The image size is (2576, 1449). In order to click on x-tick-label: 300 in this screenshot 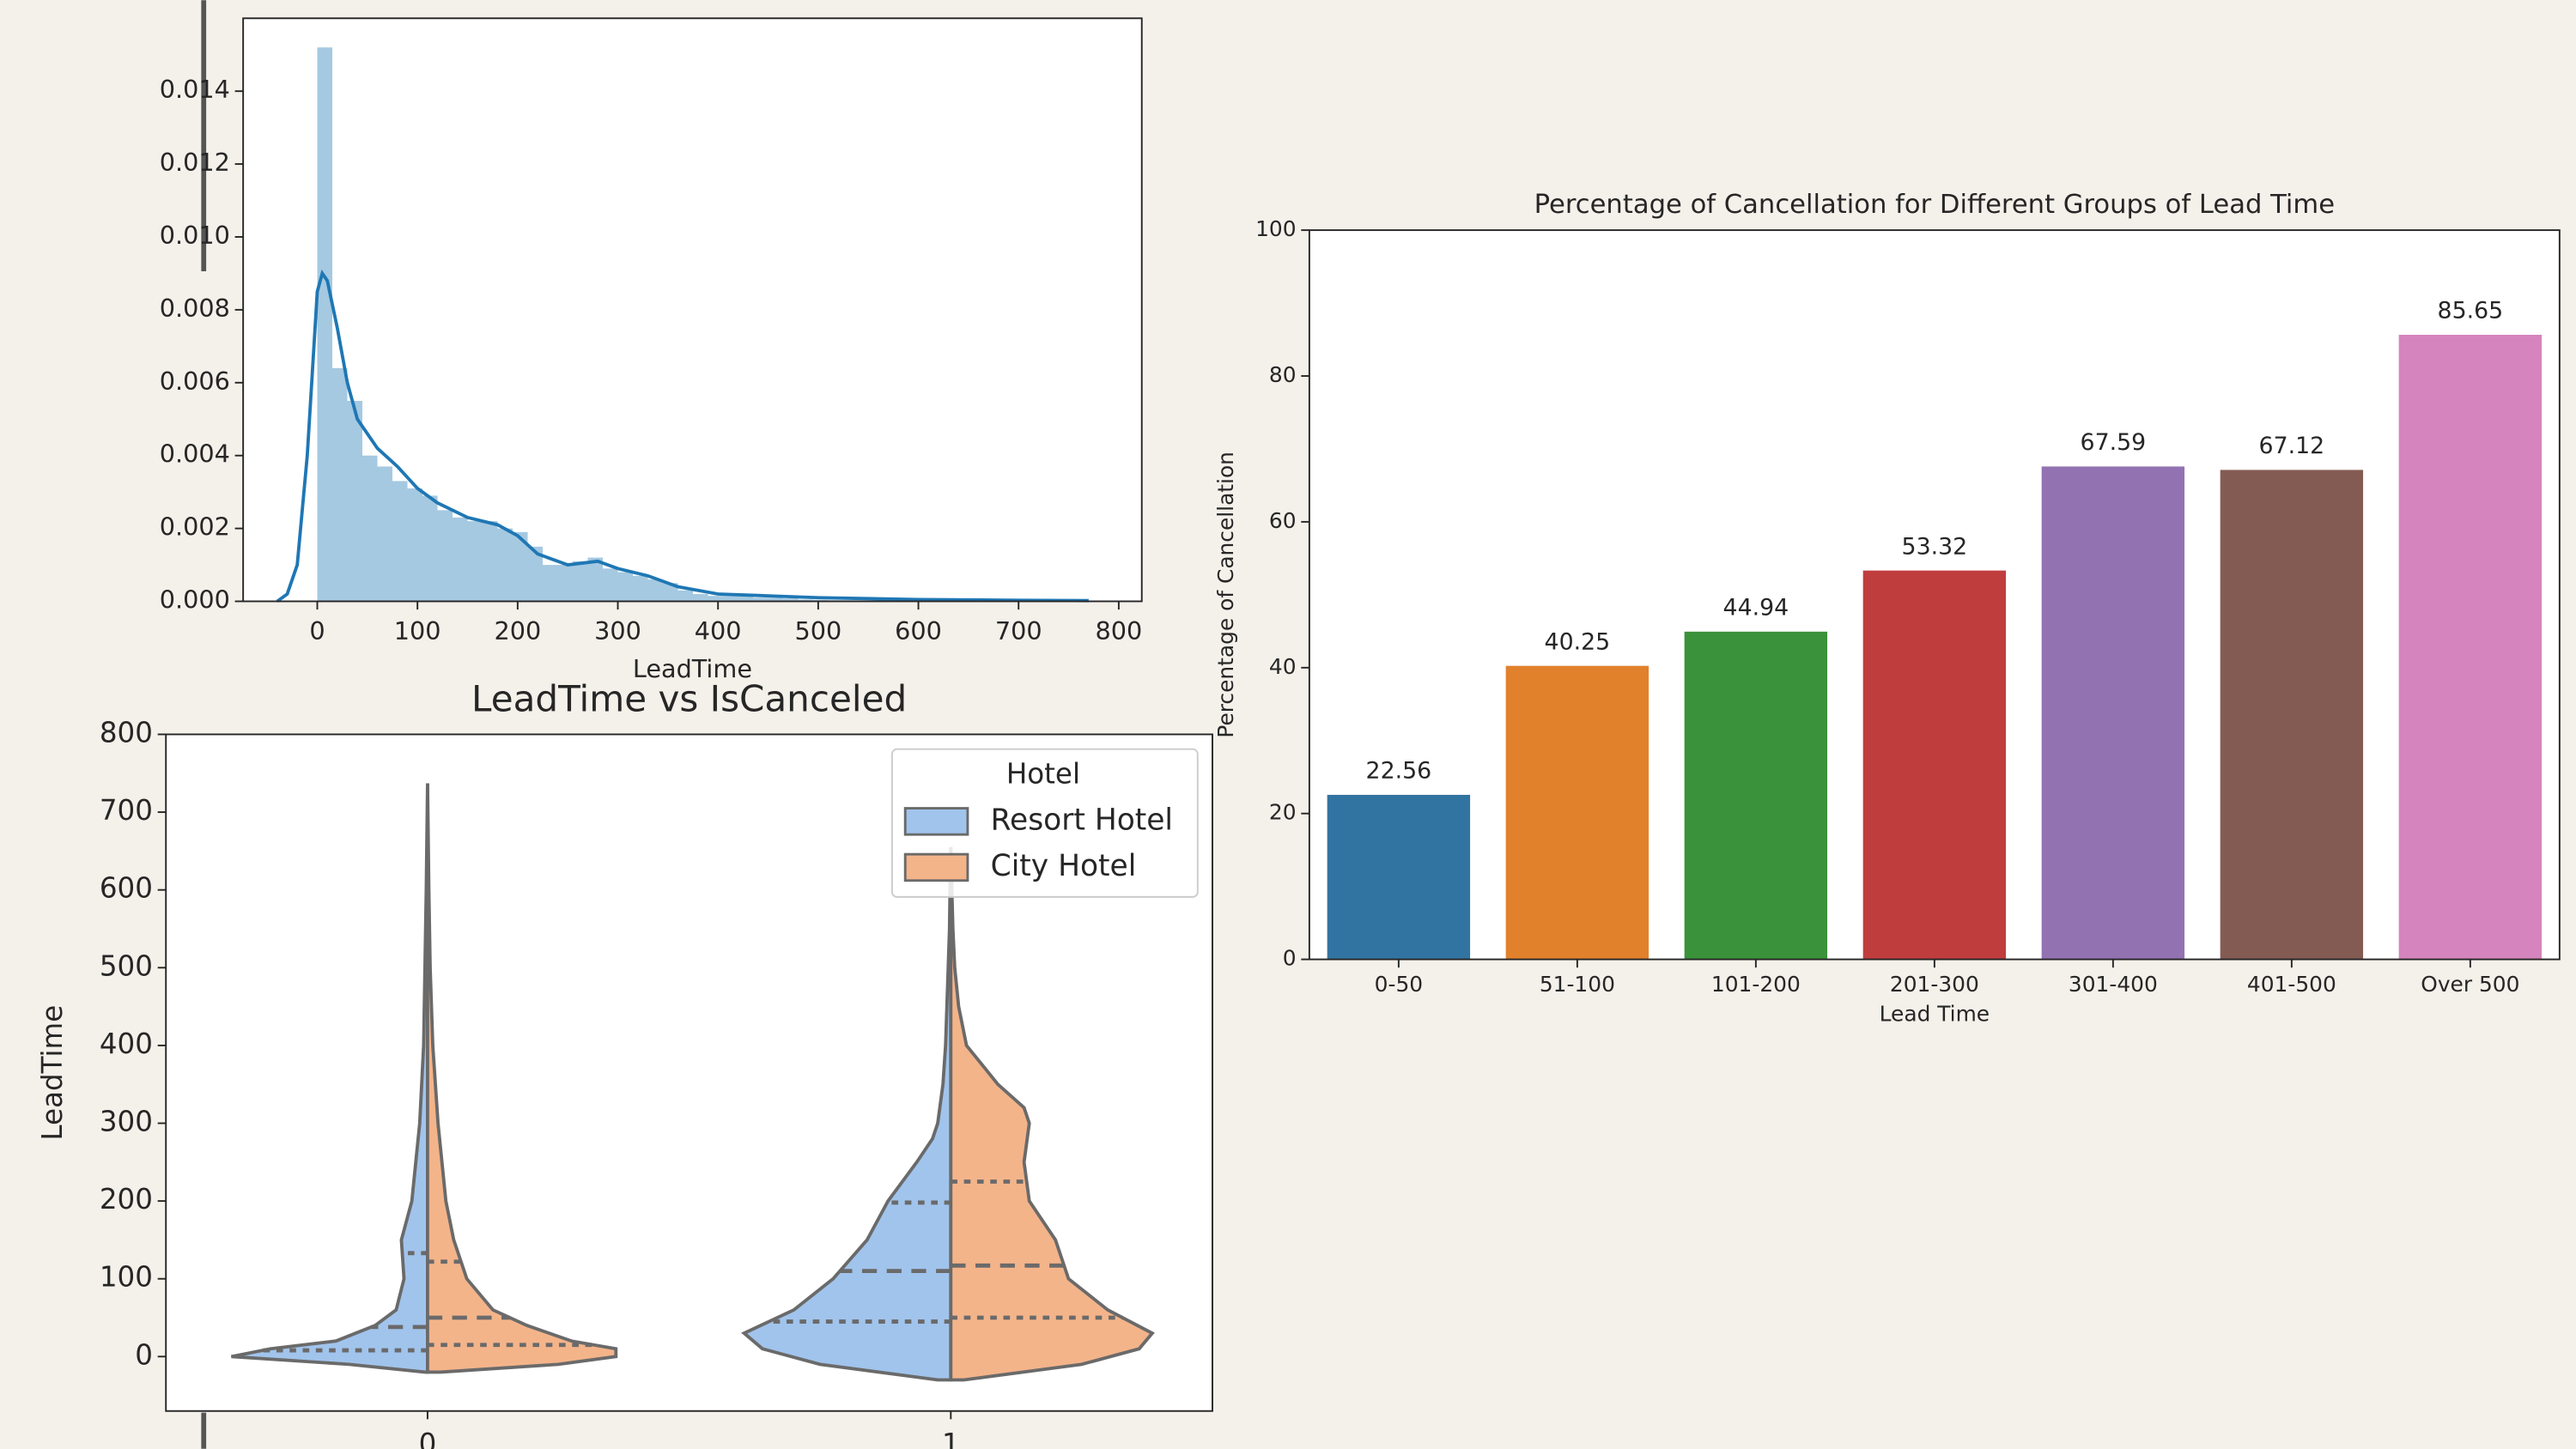, I will do `click(618, 631)`.